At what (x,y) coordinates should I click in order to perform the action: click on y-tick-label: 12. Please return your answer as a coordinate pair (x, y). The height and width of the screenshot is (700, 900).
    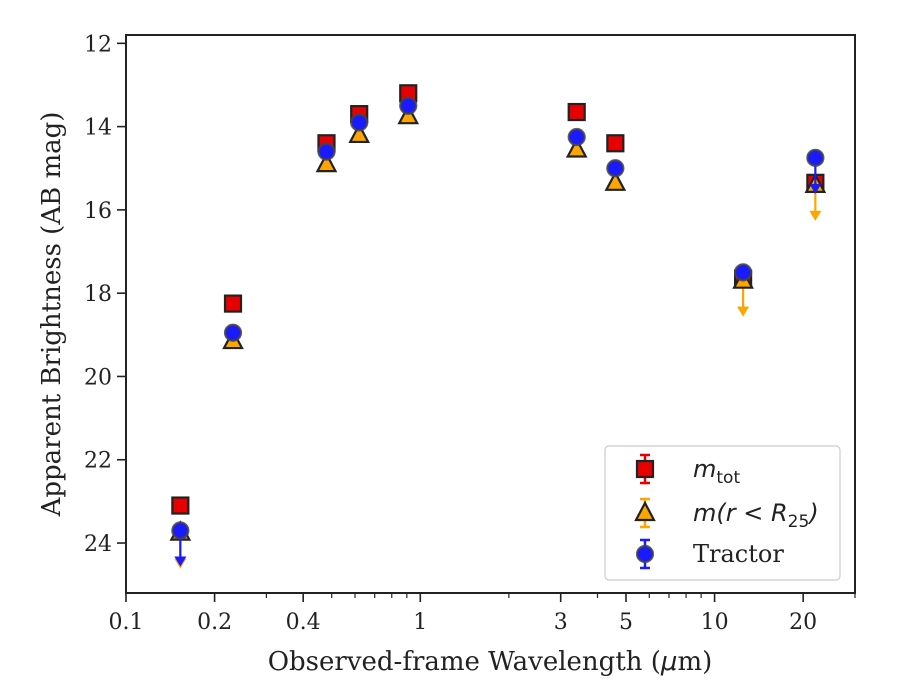
    Looking at the image, I should click on (98, 44).